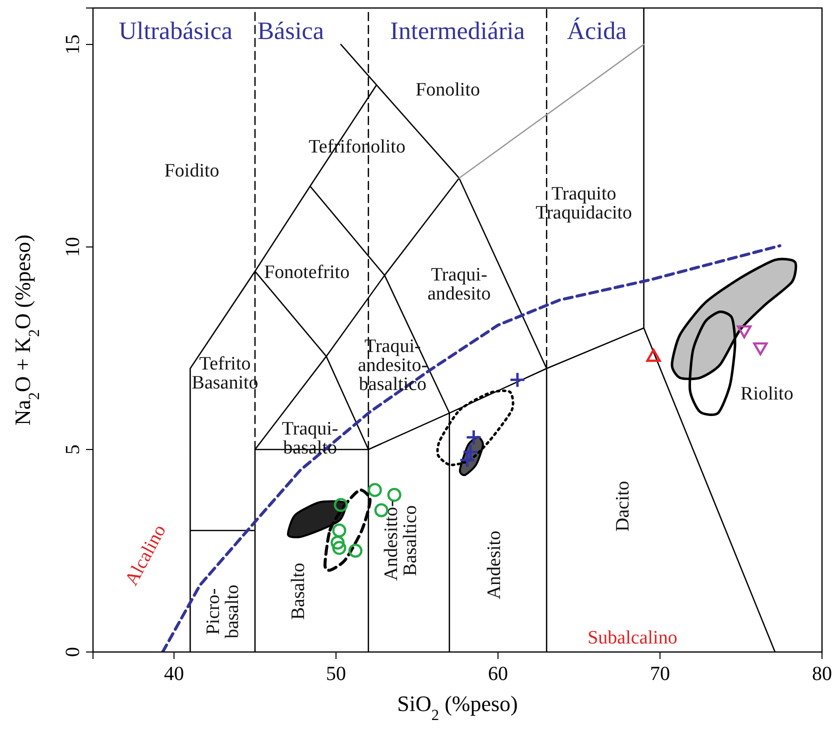 The height and width of the screenshot is (733, 838). I want to click on annotation: Foidito, so click(192, 171).